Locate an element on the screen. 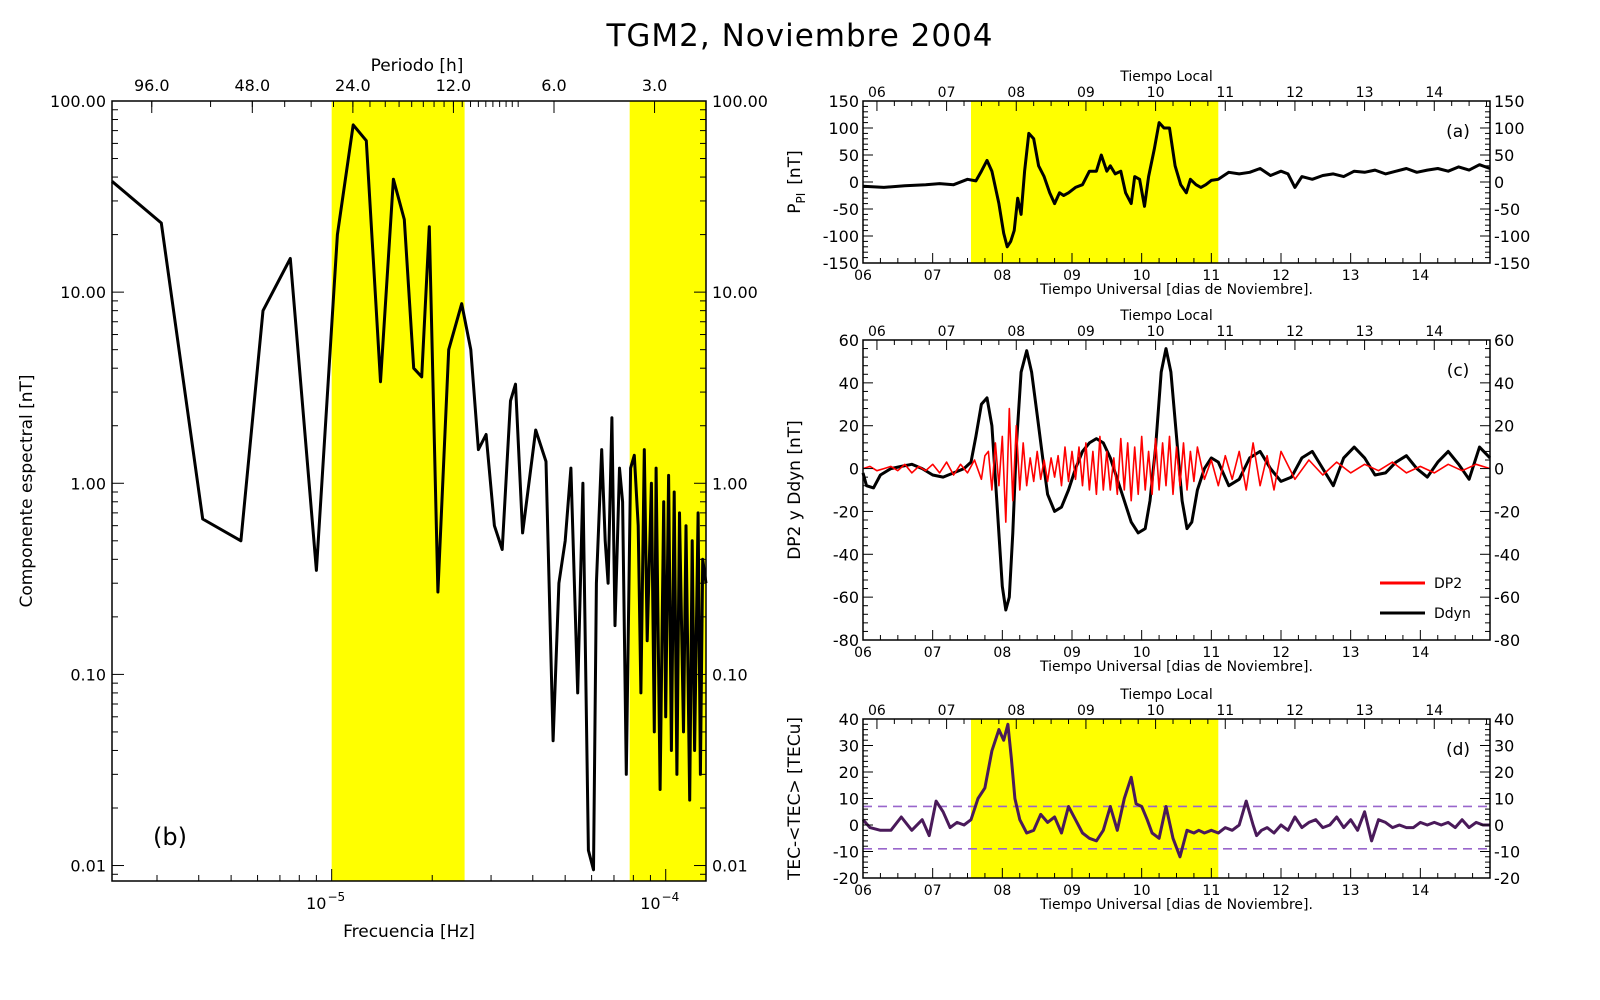 Image resolution: width=1600 pixels, height=1000 pixels. panel-c-top-tick-label: 10 is located at coordinates (1156, 332).